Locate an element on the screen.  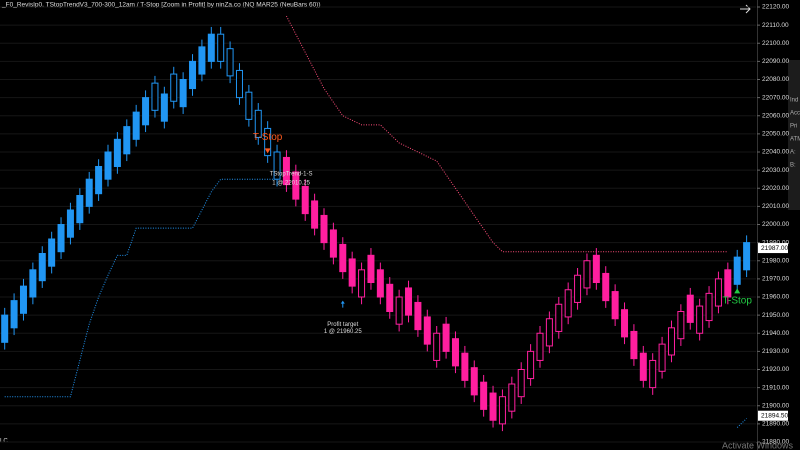
y-tick-label: 21890.00 is located at coordinates (775, 424).